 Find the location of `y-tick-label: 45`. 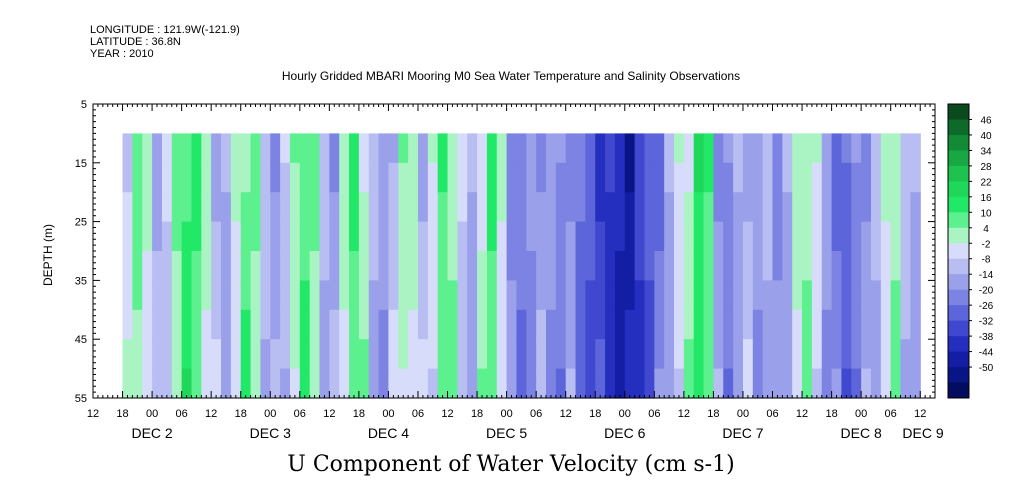

y-tick-label: 45 is located at coordinates (81, 340).